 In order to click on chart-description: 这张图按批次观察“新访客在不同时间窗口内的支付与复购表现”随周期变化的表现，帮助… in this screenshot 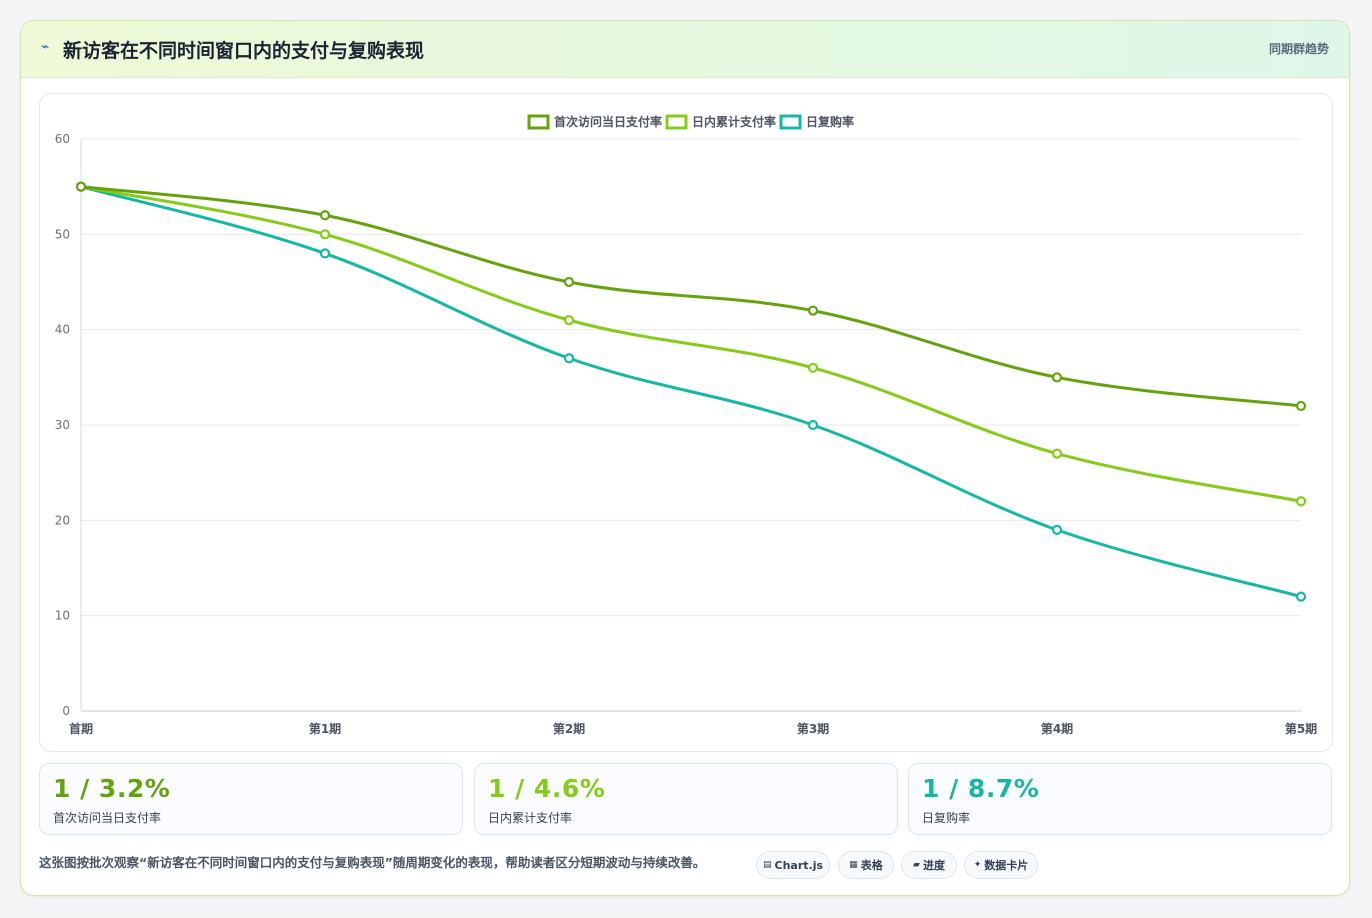, I will do `click(372, 862)`.